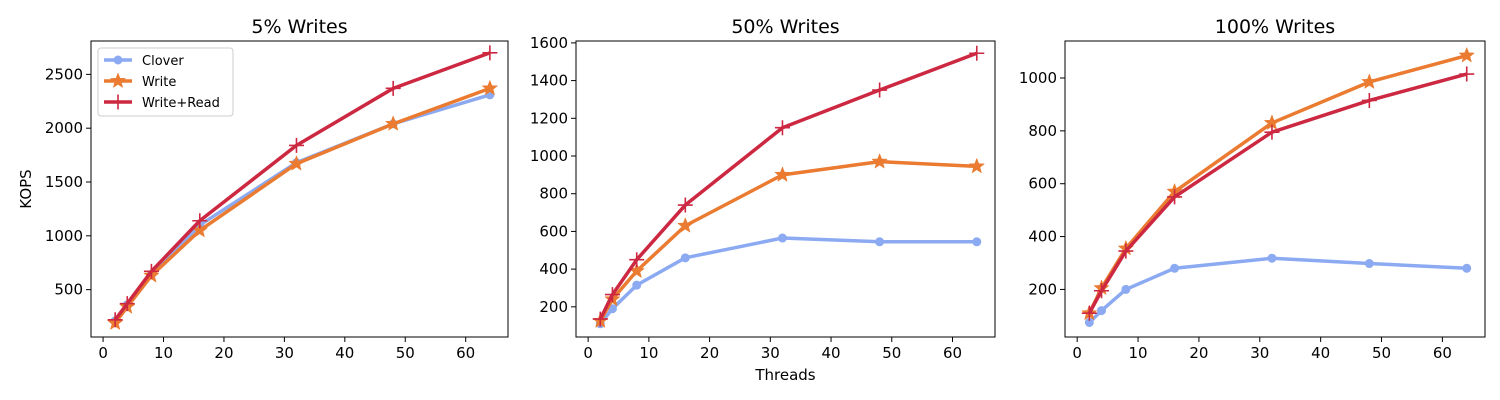 This screenshot has width=1500, height=400. What do you see at coordinates (64, 74) in the screenshot?
I see `y-tick-label: 2500` at bounding box center [64, 74].